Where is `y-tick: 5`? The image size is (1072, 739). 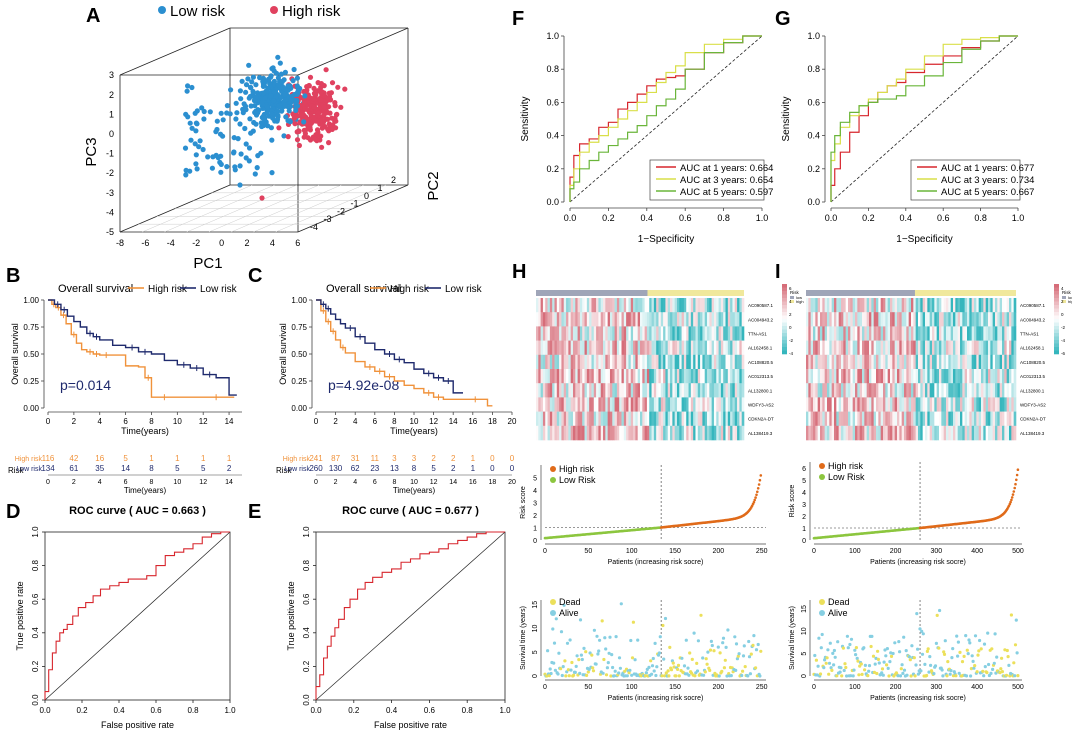
y-tick: 5 is located at coordinates (535, 652).